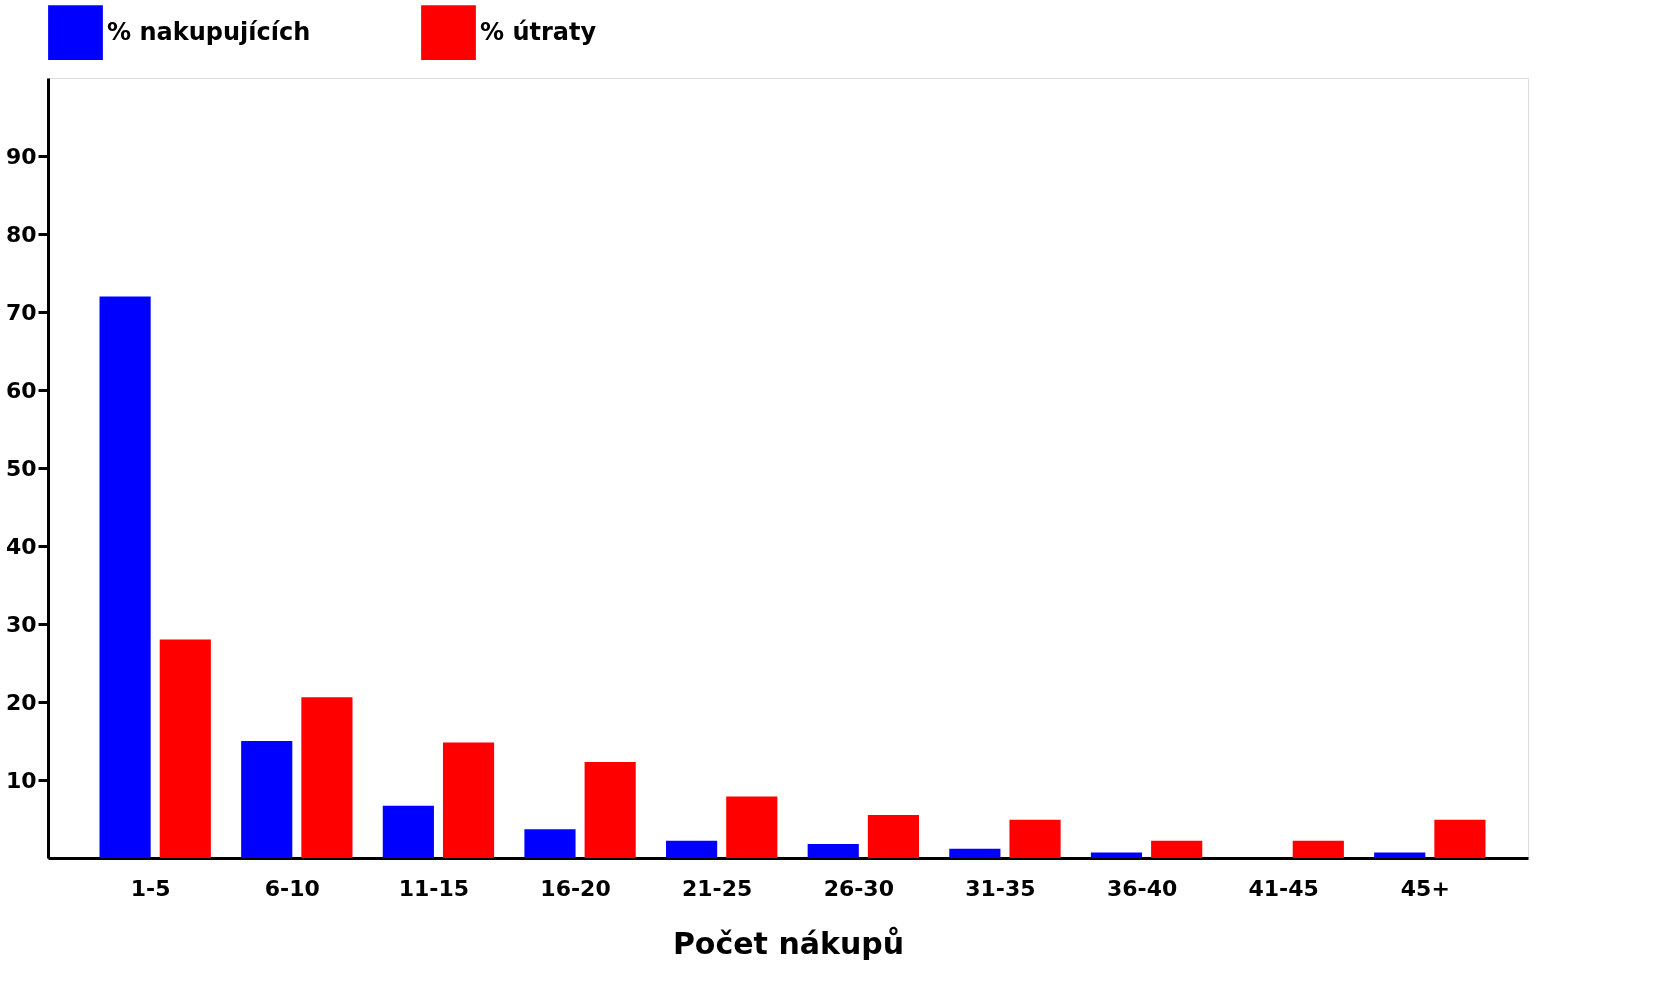 The width and height of the screenshot is (1675, 995). What do you see at coordinates (21, 234) in the screenshot?
I see `y-tick-label: 80` at bounding box center [21, 234].